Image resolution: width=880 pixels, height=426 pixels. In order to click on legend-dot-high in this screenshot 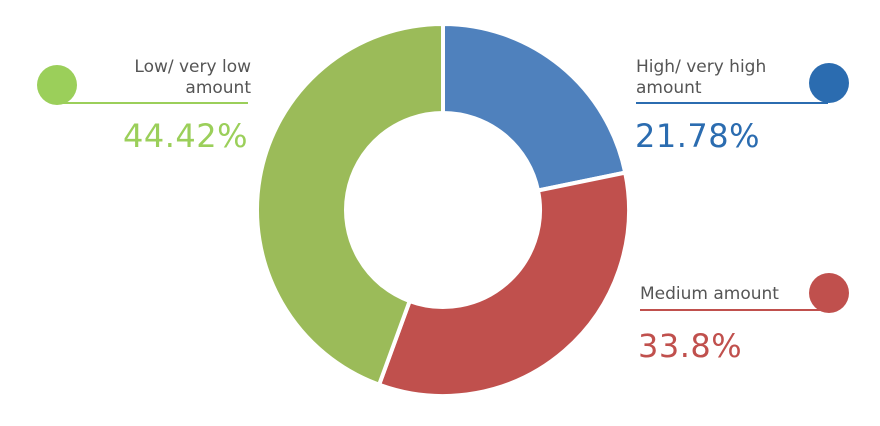, I will do `click(829, 83)`.